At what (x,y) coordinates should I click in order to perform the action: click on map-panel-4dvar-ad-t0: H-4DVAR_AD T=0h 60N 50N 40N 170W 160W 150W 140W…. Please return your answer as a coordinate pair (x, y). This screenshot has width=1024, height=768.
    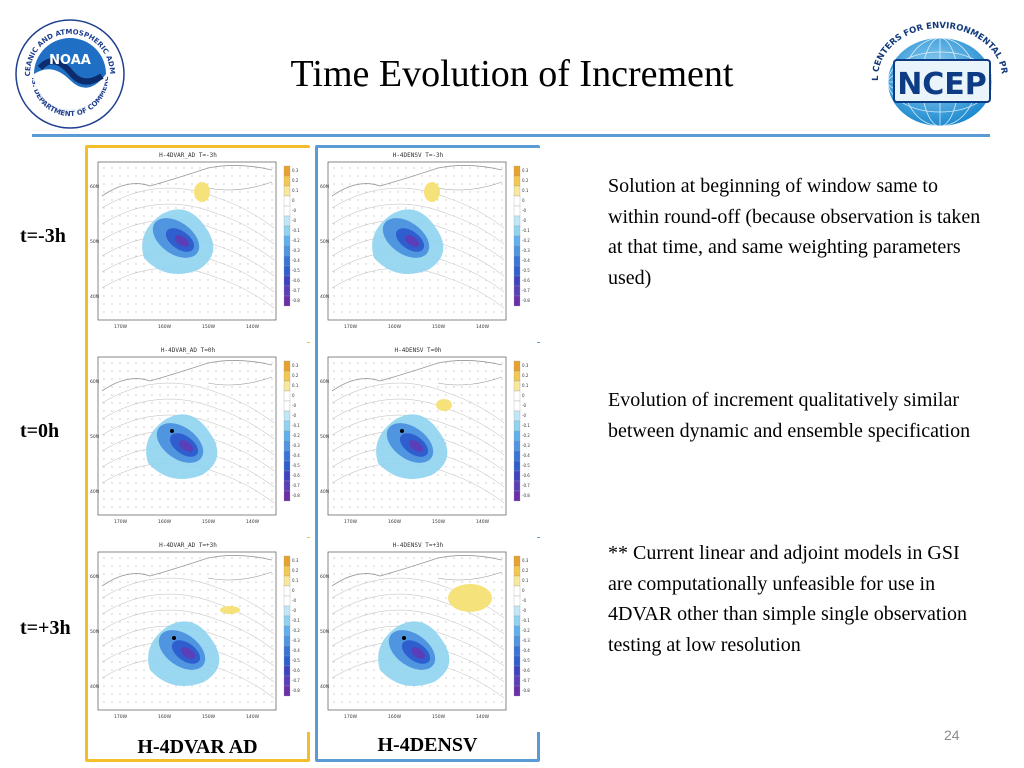
    Looking at the image, I should click on (199, 440).